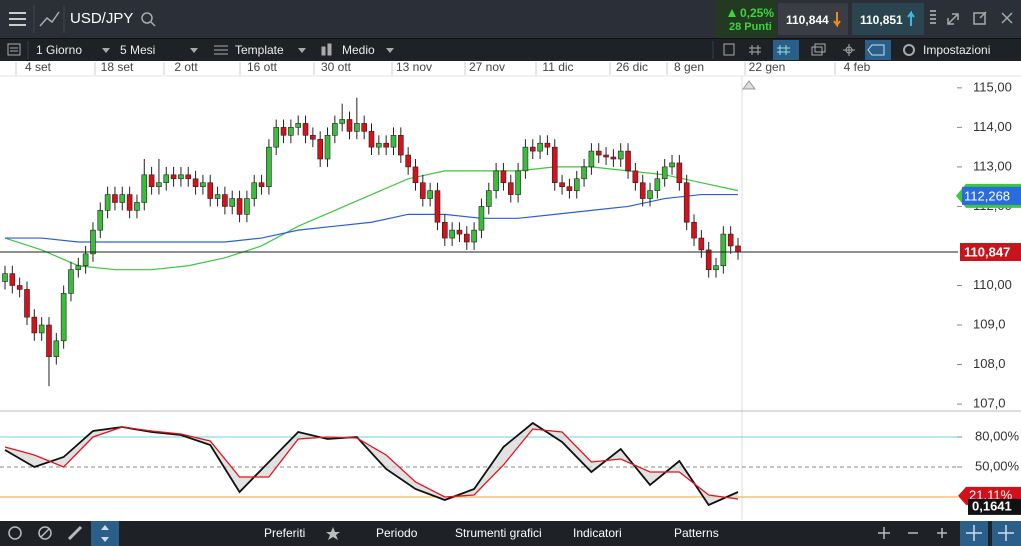 This screenshot has height=546, width=1021. Describe the element at coordinates (857, 67) in the screenshot. I see `date-label: 4 feb` at that location.